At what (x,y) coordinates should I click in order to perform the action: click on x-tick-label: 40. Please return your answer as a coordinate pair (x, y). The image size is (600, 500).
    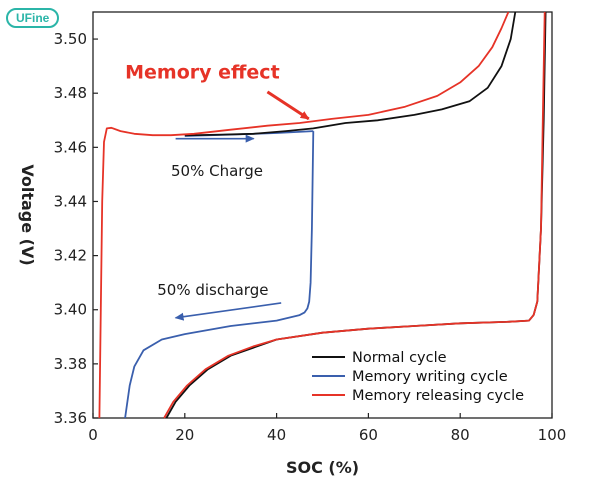
    Looking at the image, I should click on (276, 435).